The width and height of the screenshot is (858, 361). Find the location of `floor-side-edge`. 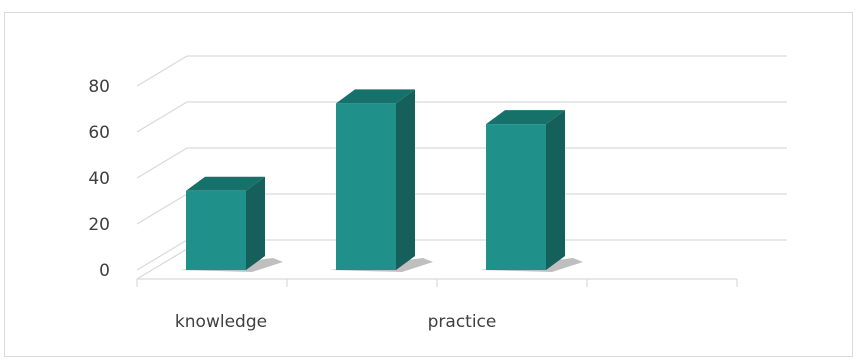

floor-side-edge is located at coordinates (162, 264).